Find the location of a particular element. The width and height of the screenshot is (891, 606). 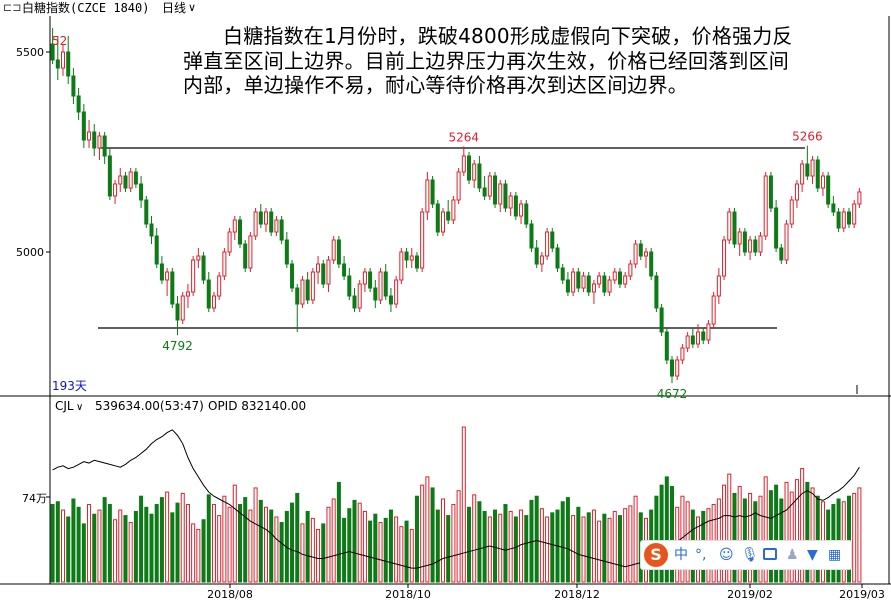

chart-window-icon: ⊏⊐ is located at coordinates (12, 7).